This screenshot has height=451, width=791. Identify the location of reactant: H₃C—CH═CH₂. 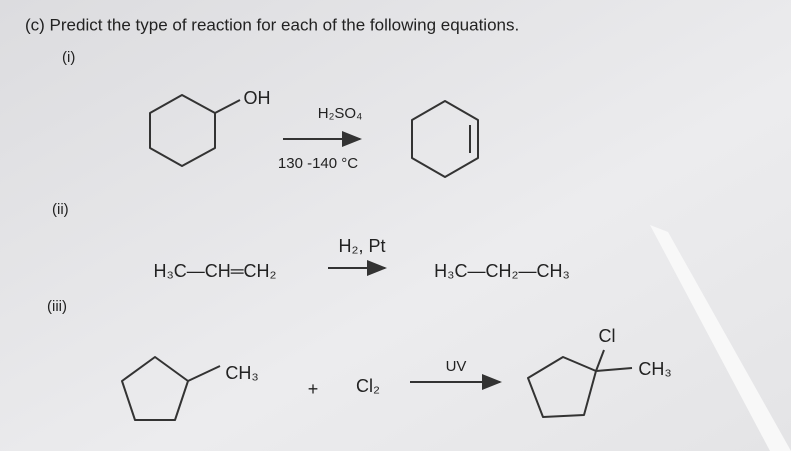
(214, 271).